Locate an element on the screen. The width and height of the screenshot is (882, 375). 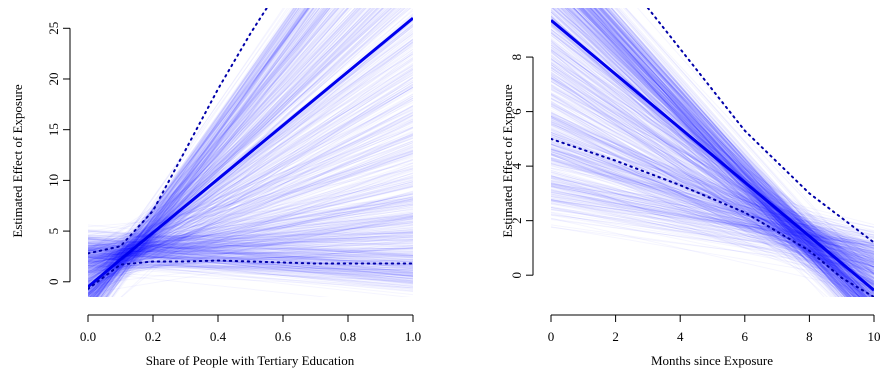
x-axis: 0 2 4 6 8 10 is located at coordinates (714, 329).